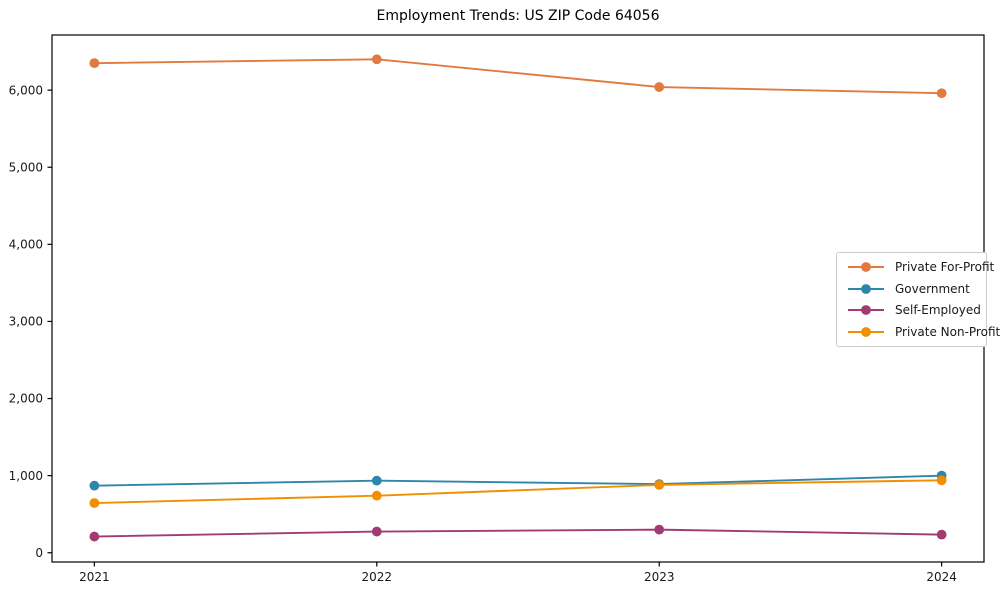 The height and width of the screenshot is (600, 1000). Describe the element at coordinates (26, 90) in the screenshot. I see `y-tick-label: 6,000` at that location.